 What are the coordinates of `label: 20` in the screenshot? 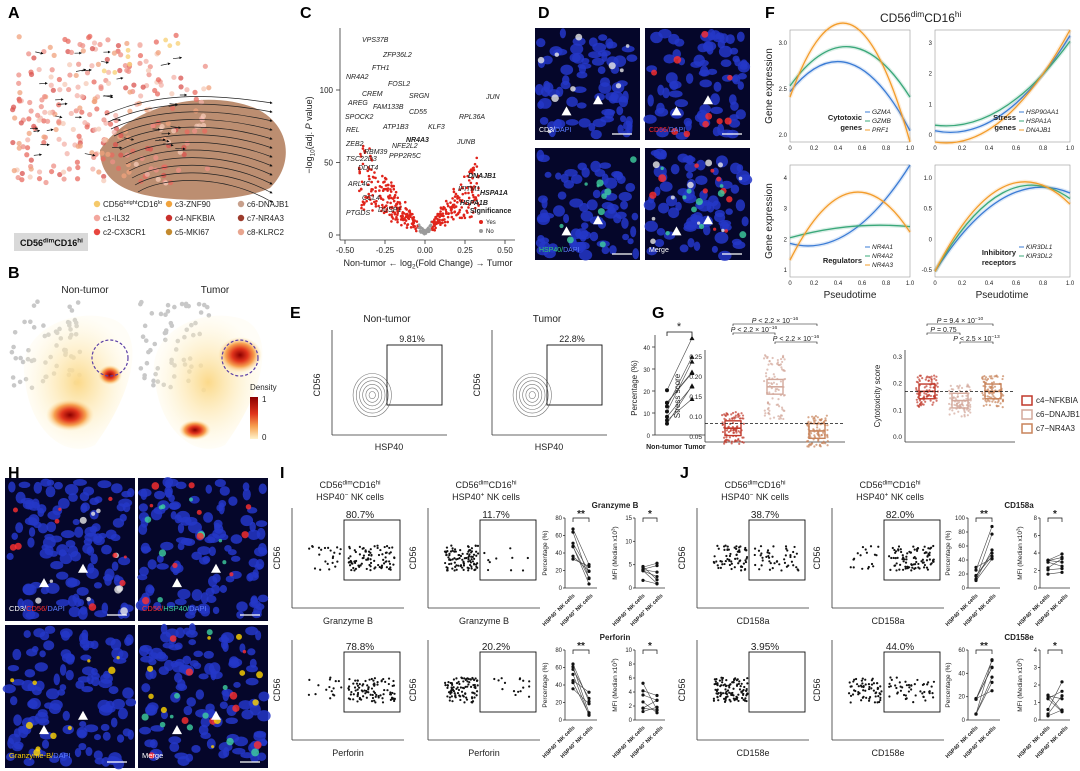 It's located at (558, 572).